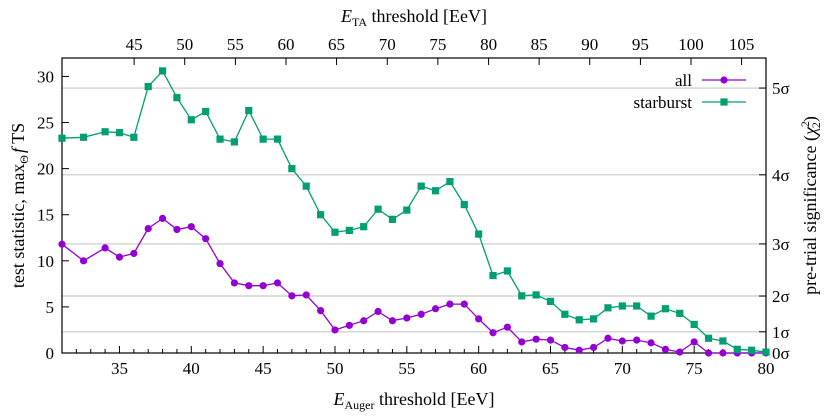  I want to click on top-tick-label: 100, so click(691, 44).